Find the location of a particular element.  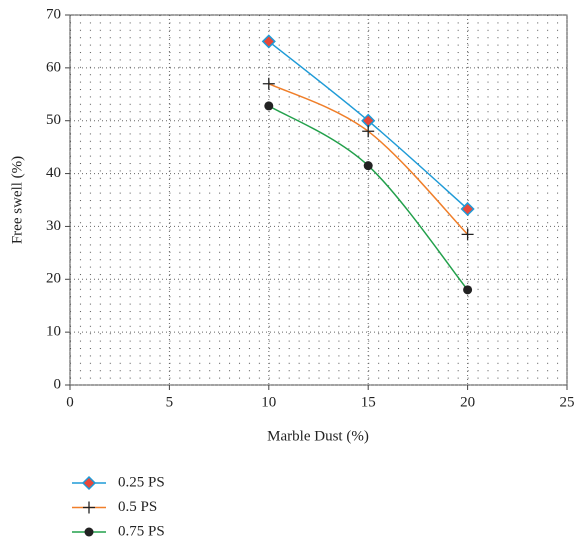

y-tick-label: 50 is located at coordinates (53, 120).